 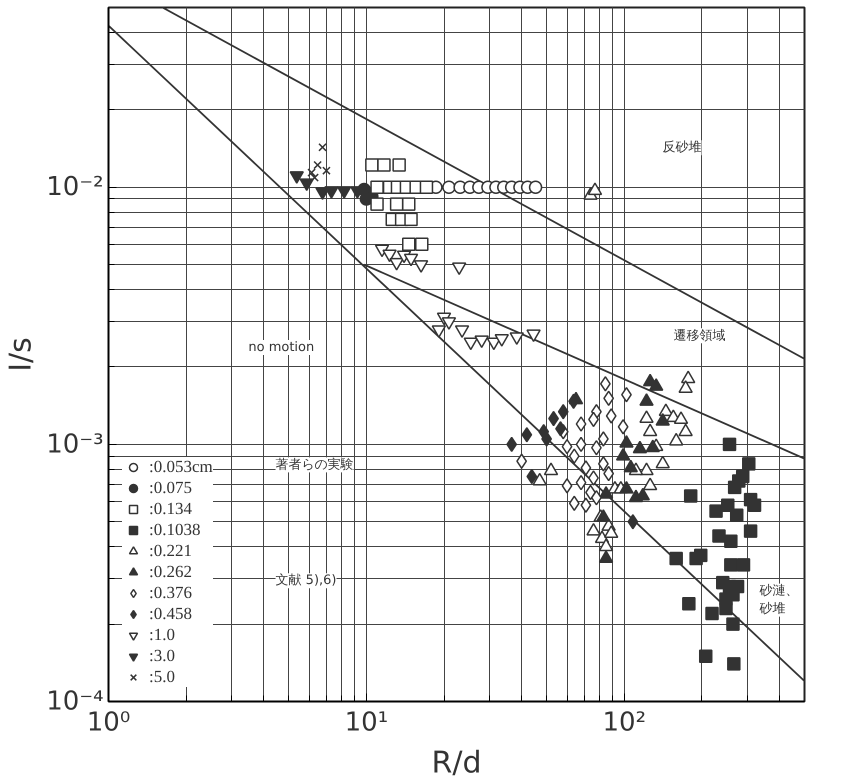 I want to click on x-tick-label: 10², so click(x=624, y=723).